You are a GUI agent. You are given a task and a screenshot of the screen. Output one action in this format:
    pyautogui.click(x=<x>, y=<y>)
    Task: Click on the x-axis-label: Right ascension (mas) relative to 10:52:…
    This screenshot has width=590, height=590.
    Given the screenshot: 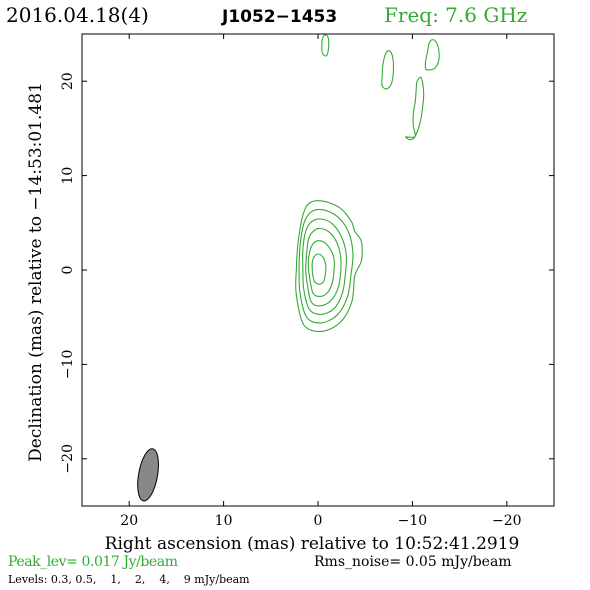 What is the action you would take?
    pyautogui.click(x=312, y=544)
    